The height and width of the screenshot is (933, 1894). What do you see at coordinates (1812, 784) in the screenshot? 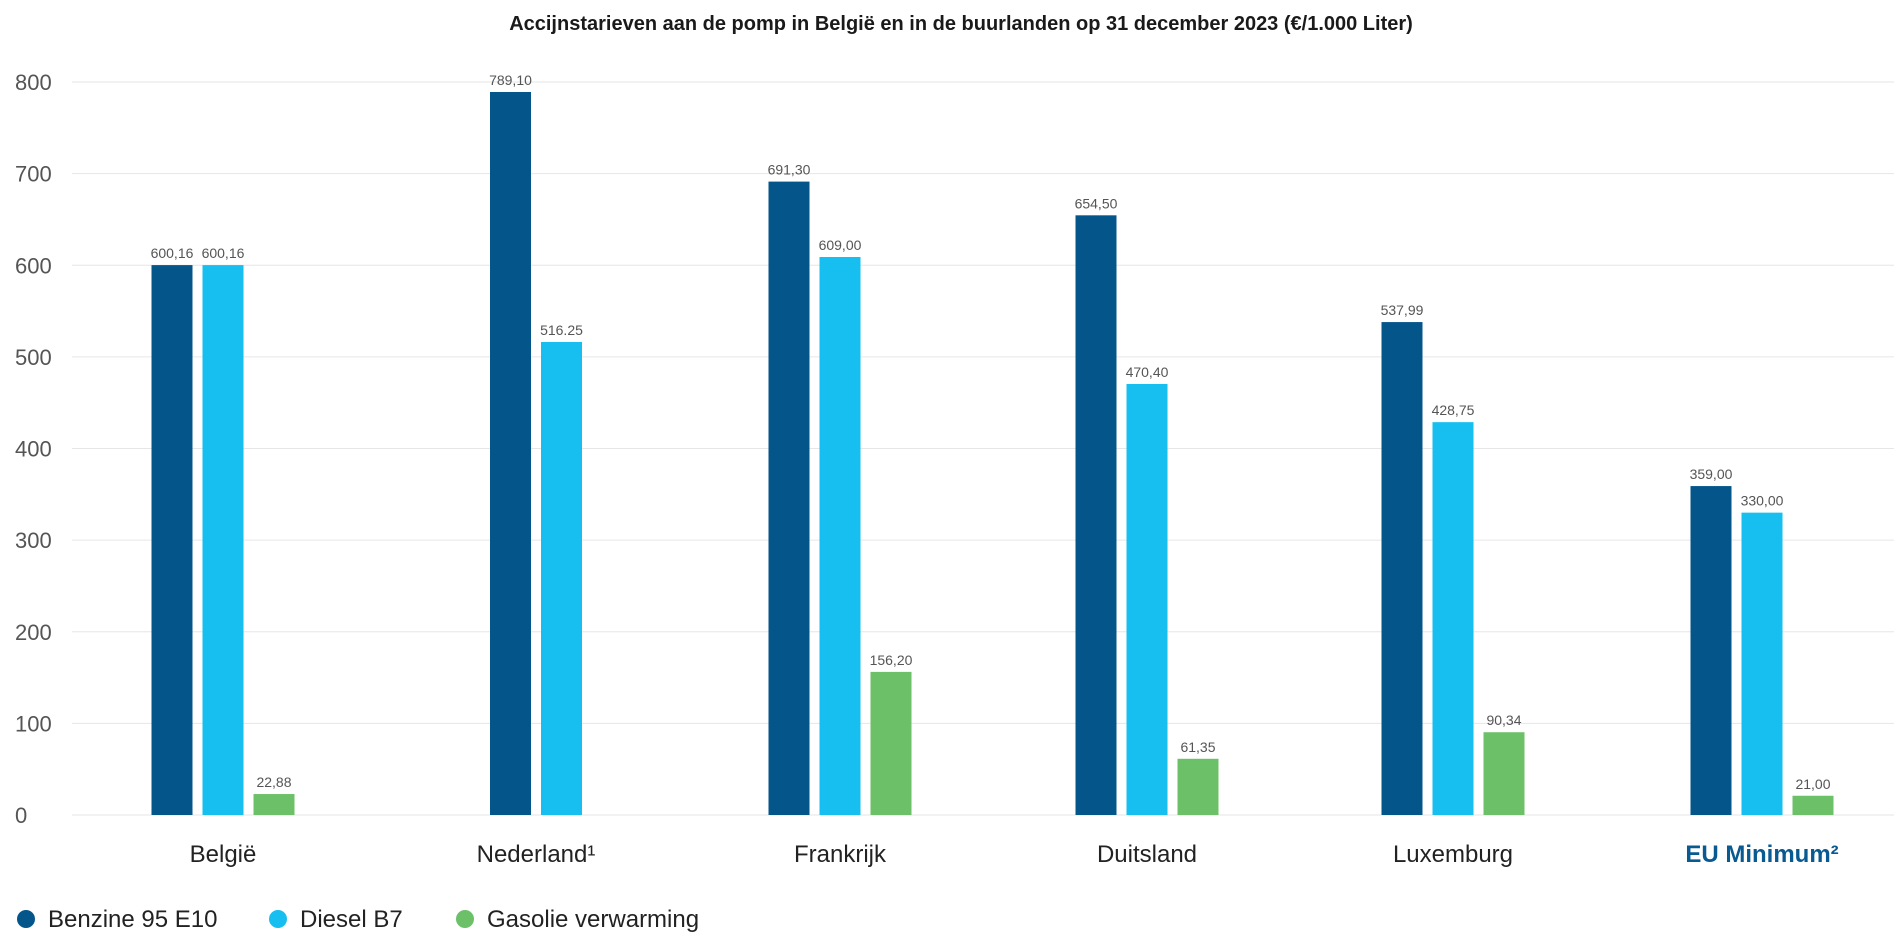
I see `data-label: 21,00` at bounding box center [1812, 784].